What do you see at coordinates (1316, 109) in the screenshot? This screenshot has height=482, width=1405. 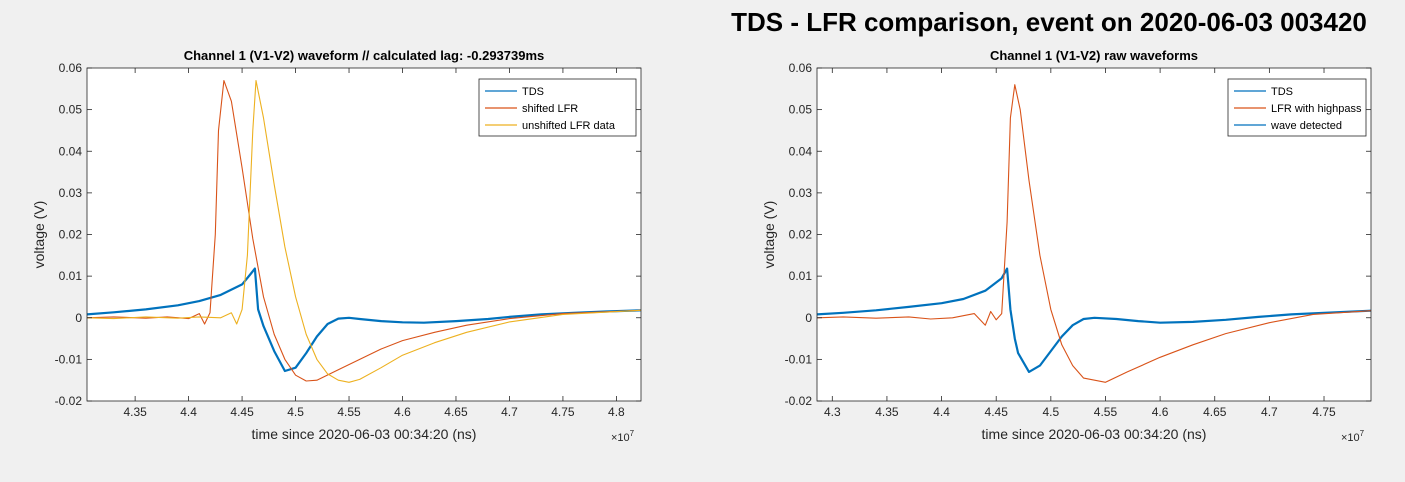 I see `legend-label: LFR with highpass` at bounding box center [1316, 109].